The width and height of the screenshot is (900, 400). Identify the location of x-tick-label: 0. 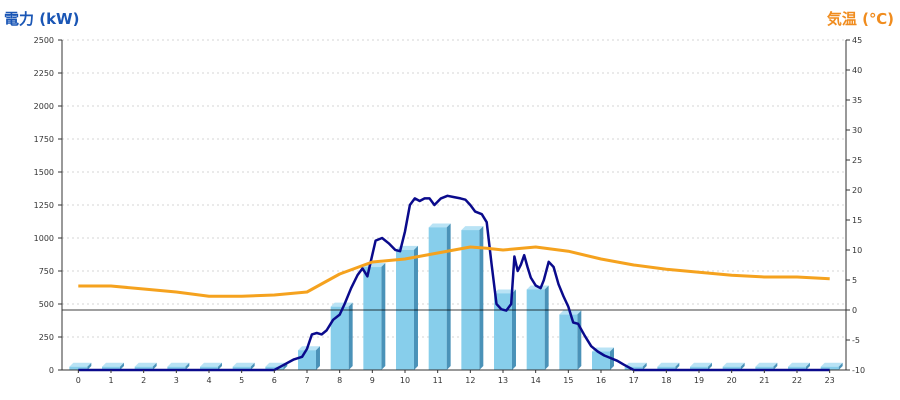
(78, 380).